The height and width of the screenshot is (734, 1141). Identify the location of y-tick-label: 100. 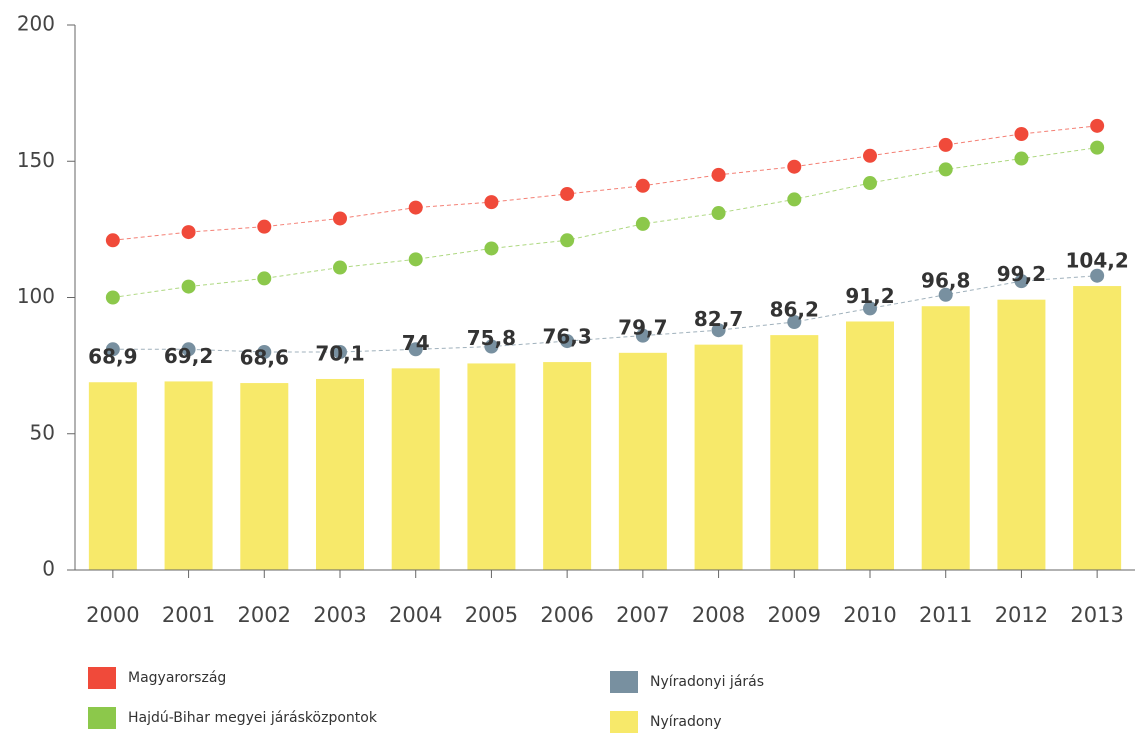
(36, 296).